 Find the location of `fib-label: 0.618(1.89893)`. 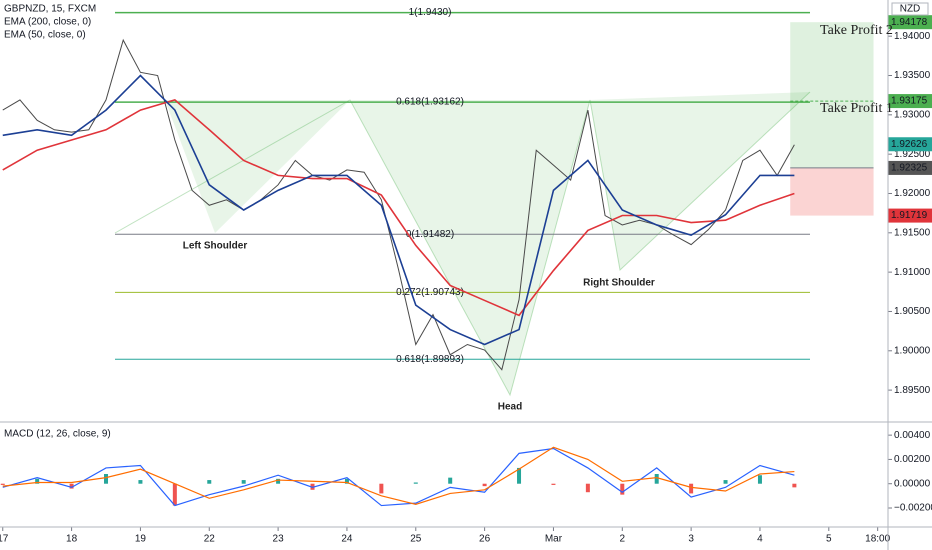

fib-label: 0.618(1.89893) is located at coordinates (430, 359).